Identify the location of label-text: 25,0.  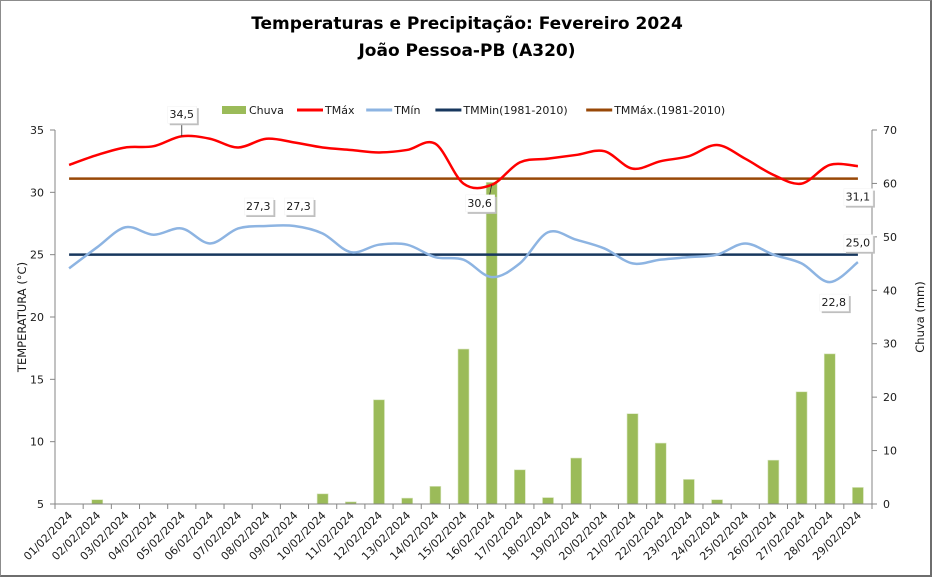
(858, 243).